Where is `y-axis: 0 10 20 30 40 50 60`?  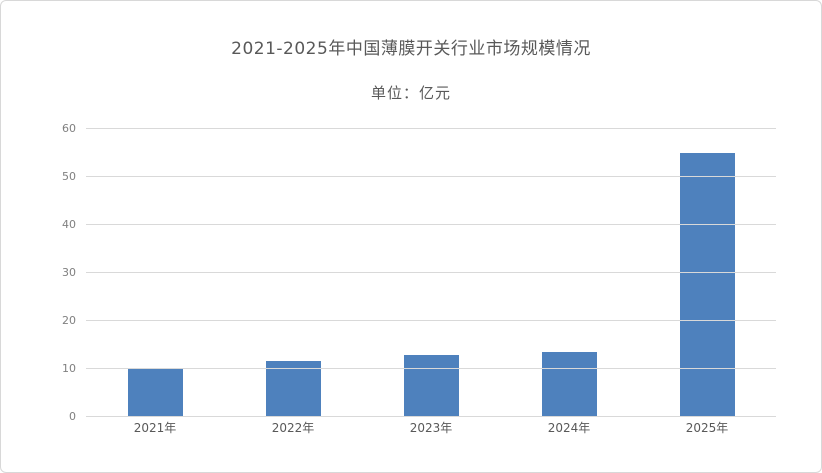 y-axis: 0 10 20 30 40 50 60 is located at coordinates (38, 272).